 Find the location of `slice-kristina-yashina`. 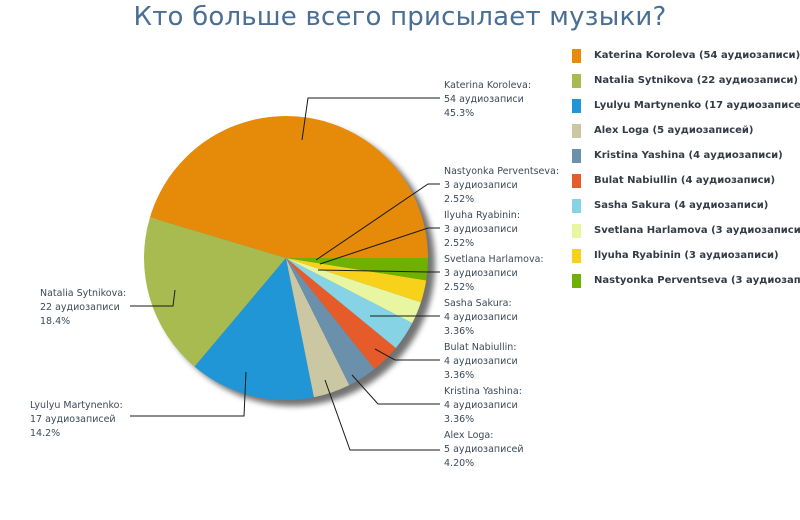

slice-kristina-yashina is located at coordinates (330, 322).